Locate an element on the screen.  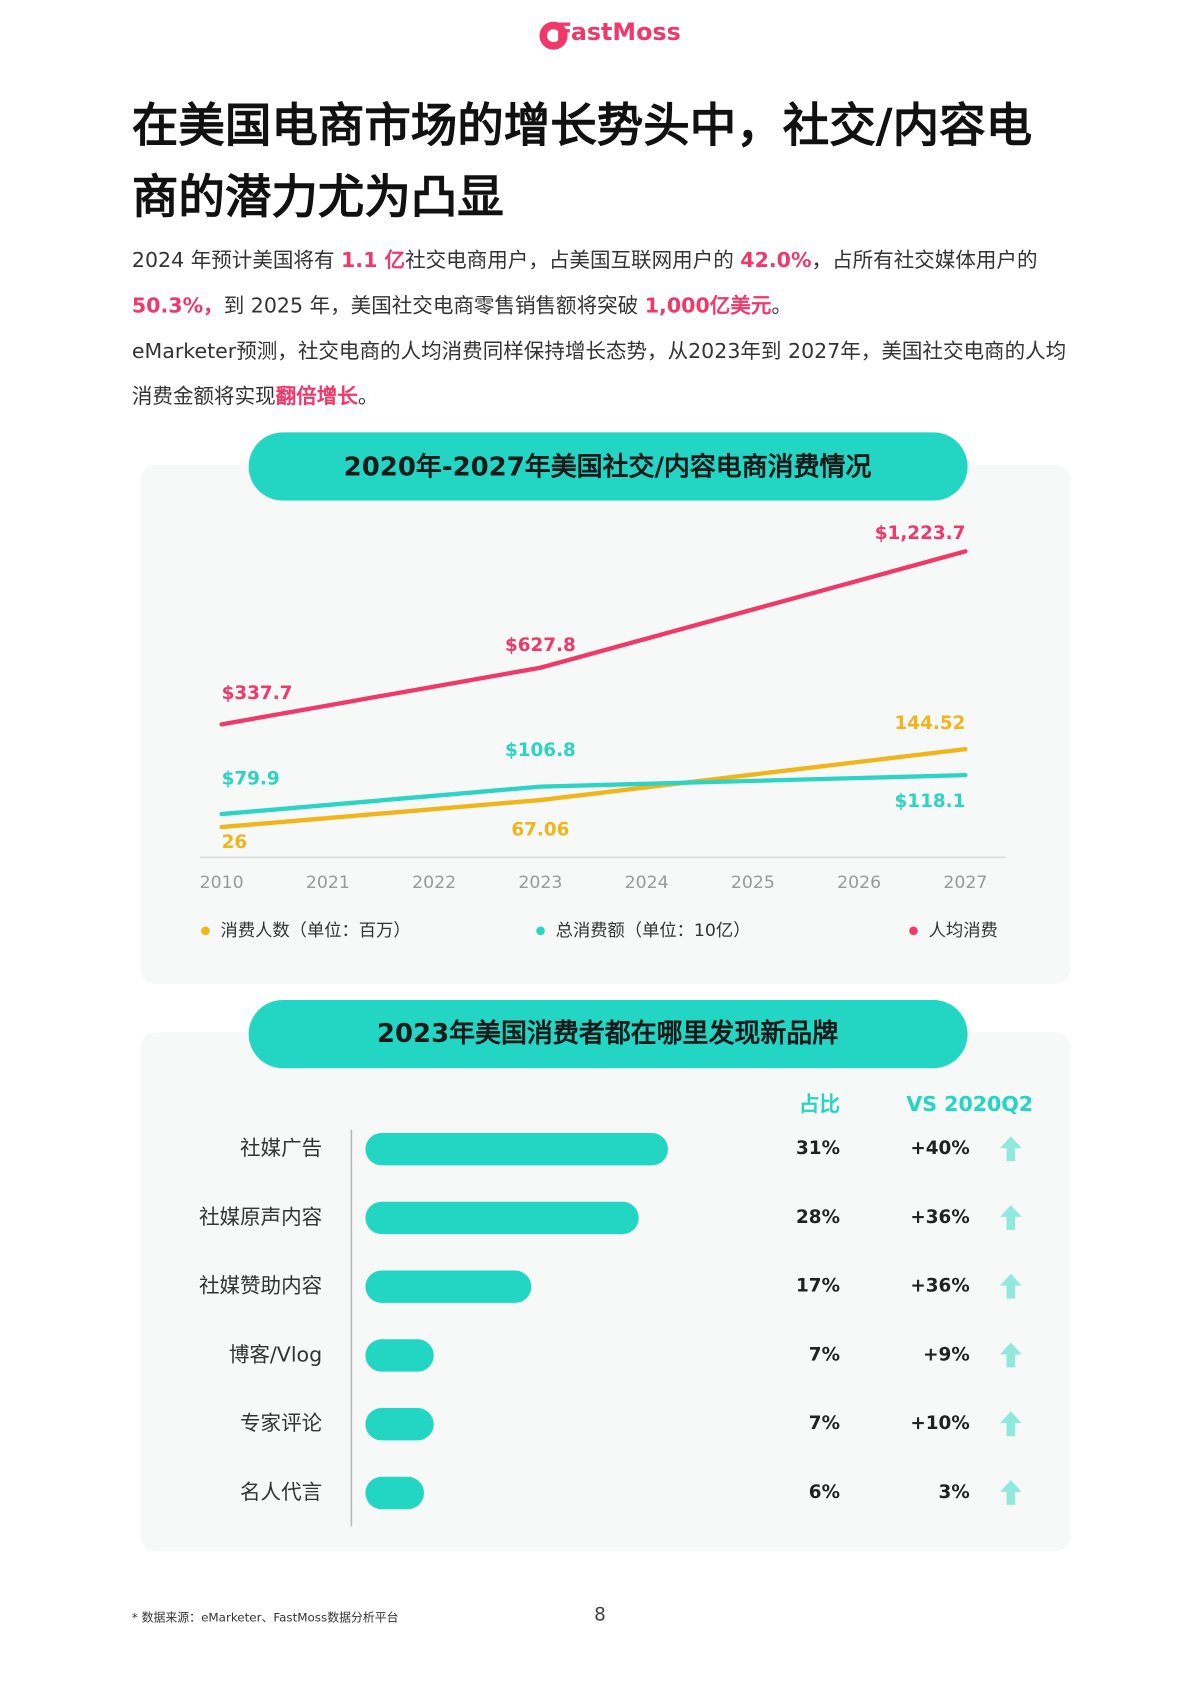
change-label: +9% is located at coordinates (946, 1354).